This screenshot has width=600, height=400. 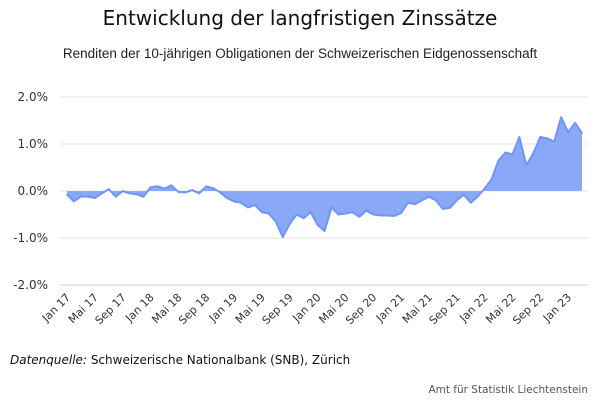 I want to click on y-tick-label: 2.0%, so click(x=33, y=97).